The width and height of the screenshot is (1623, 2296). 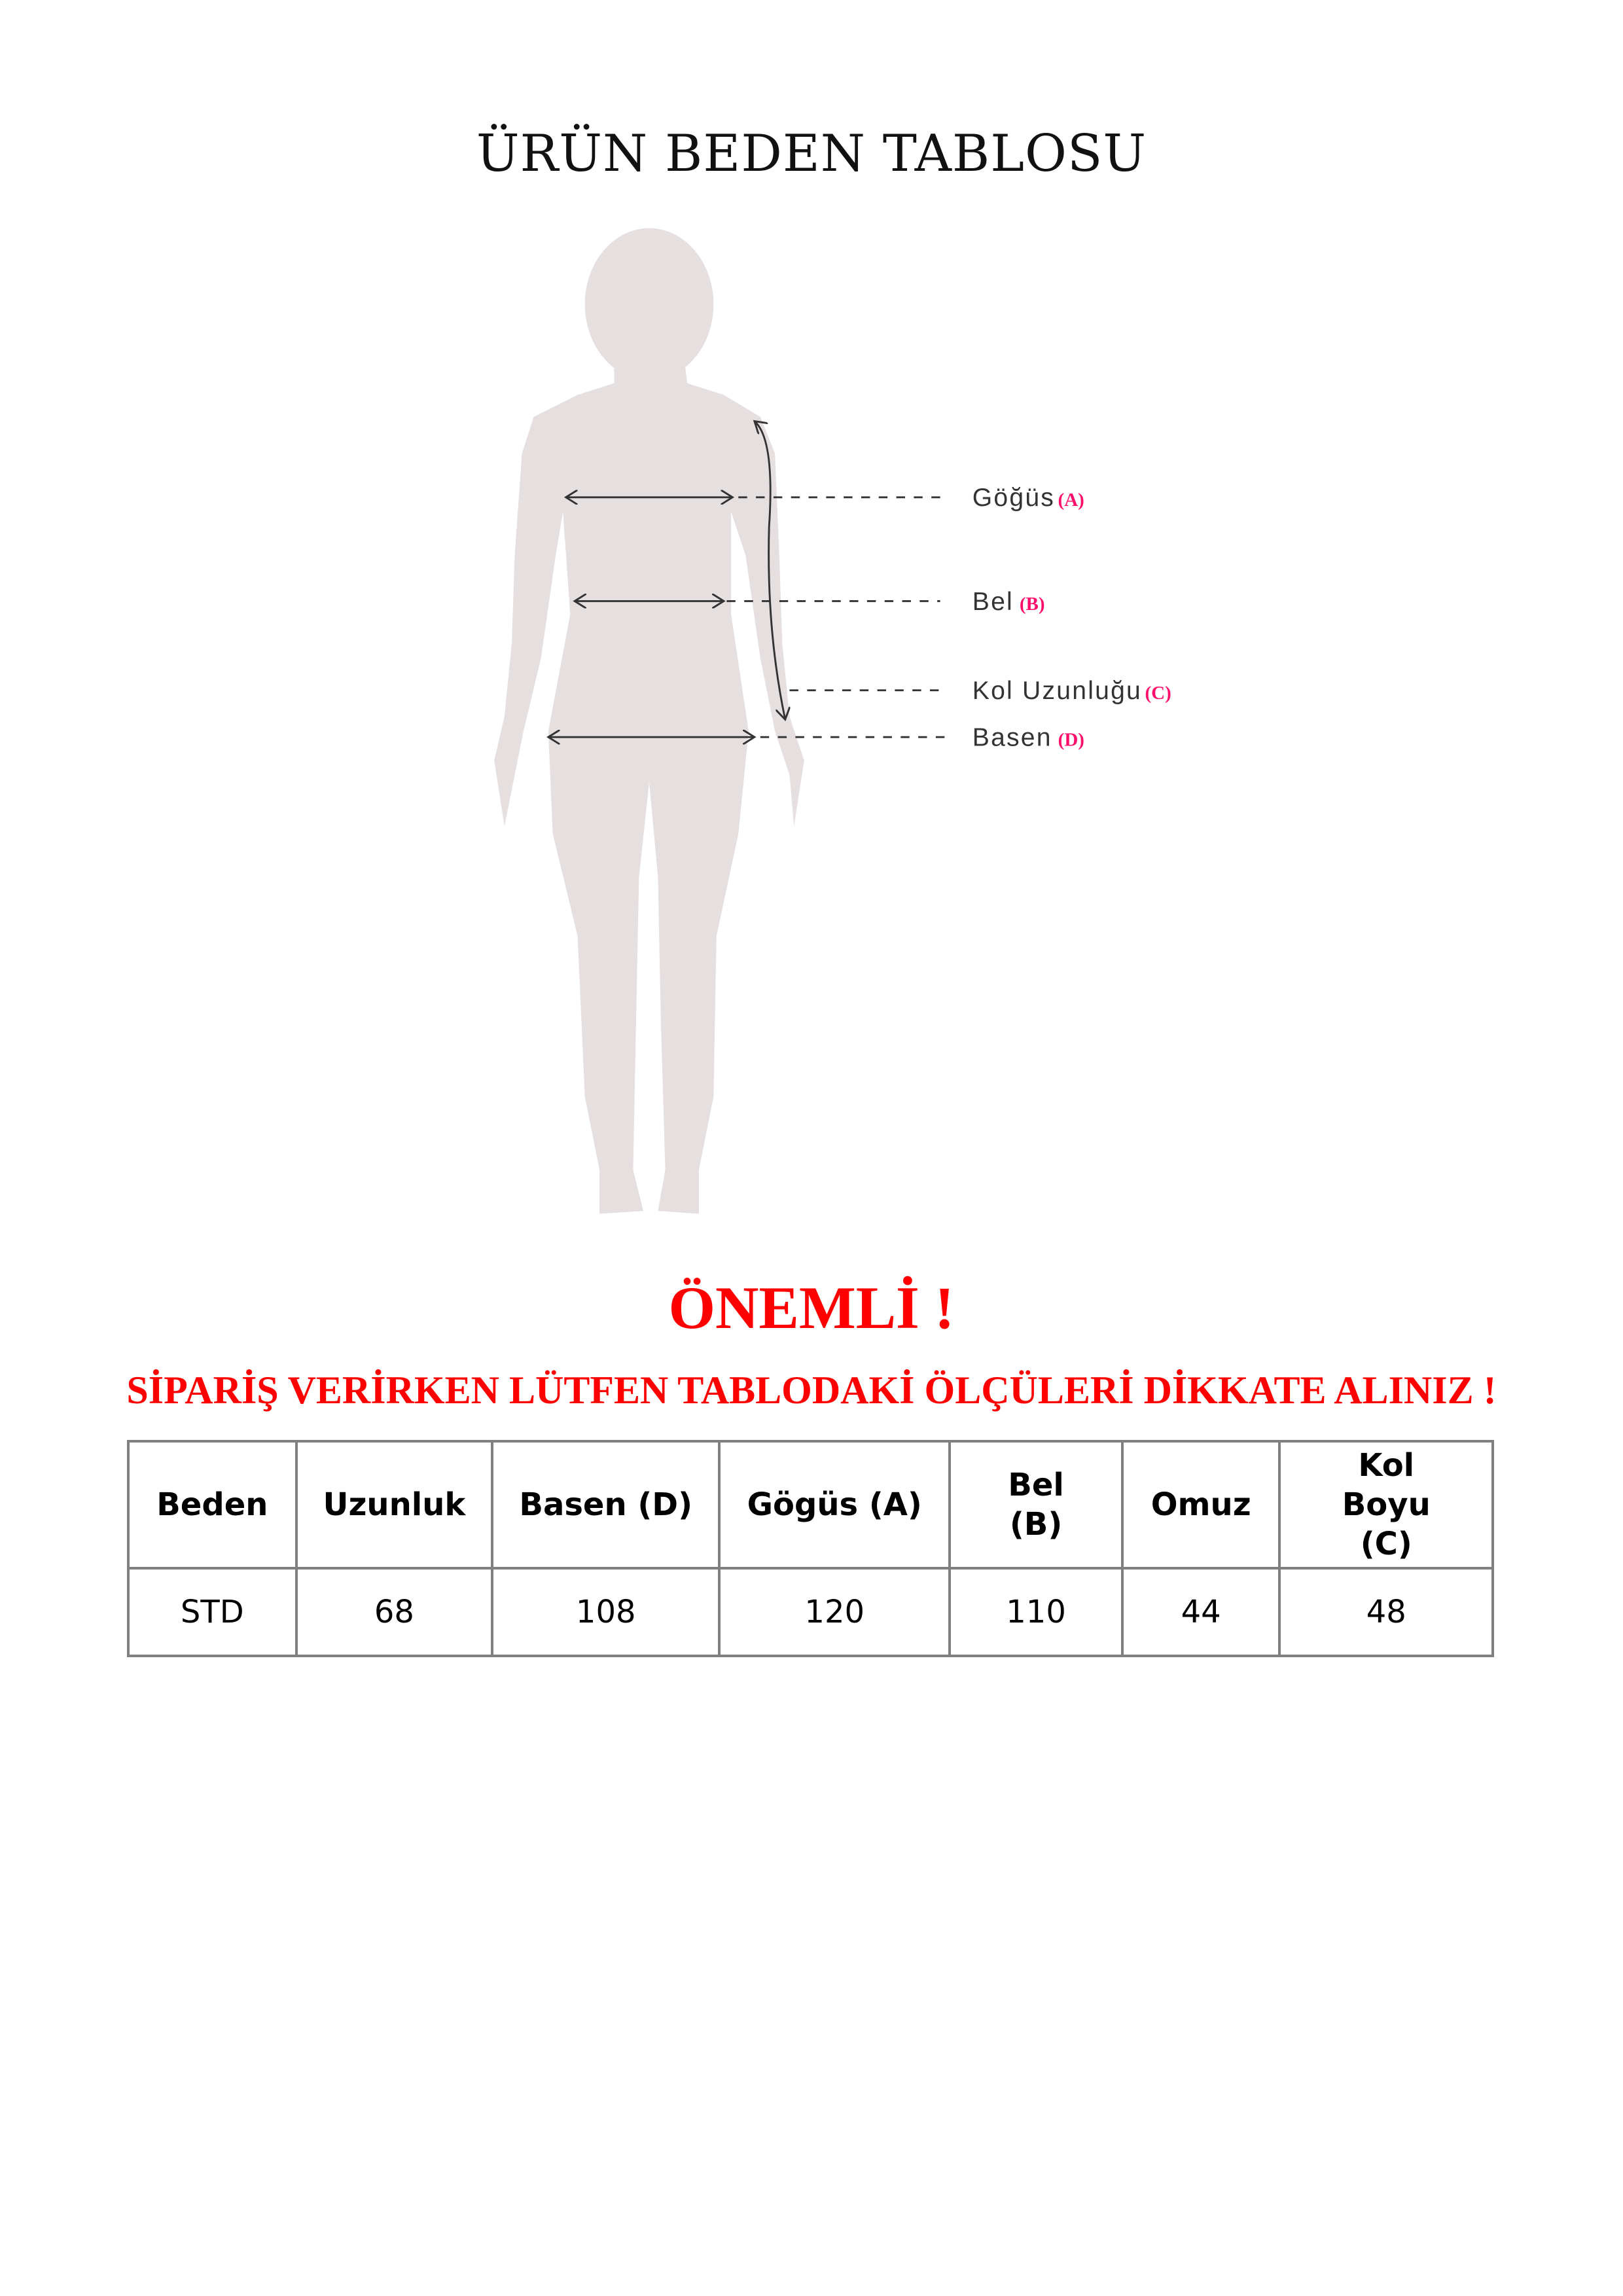 What do you see at coordinates (1071, 691) in the screenshot?
I see `label-arm-length: Kol Uzunluğu (C)` at bounding box center [1071, 691].